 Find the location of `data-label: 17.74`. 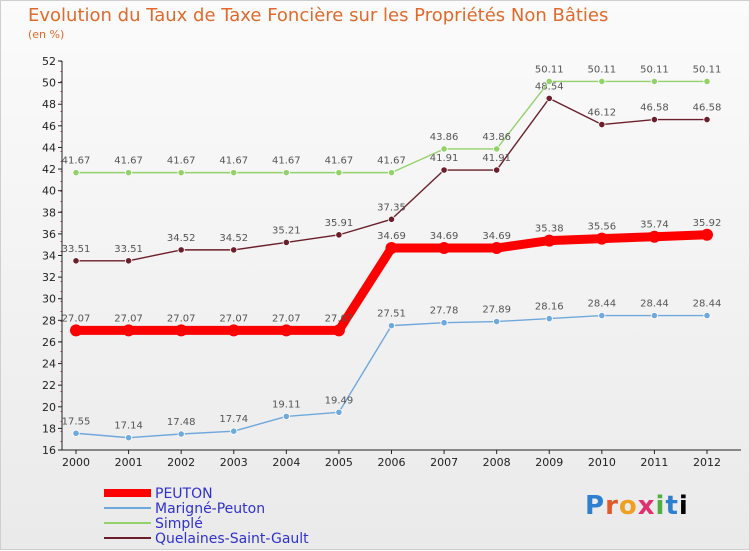

data-label: 17.74 is located at coordinates (233, 419).